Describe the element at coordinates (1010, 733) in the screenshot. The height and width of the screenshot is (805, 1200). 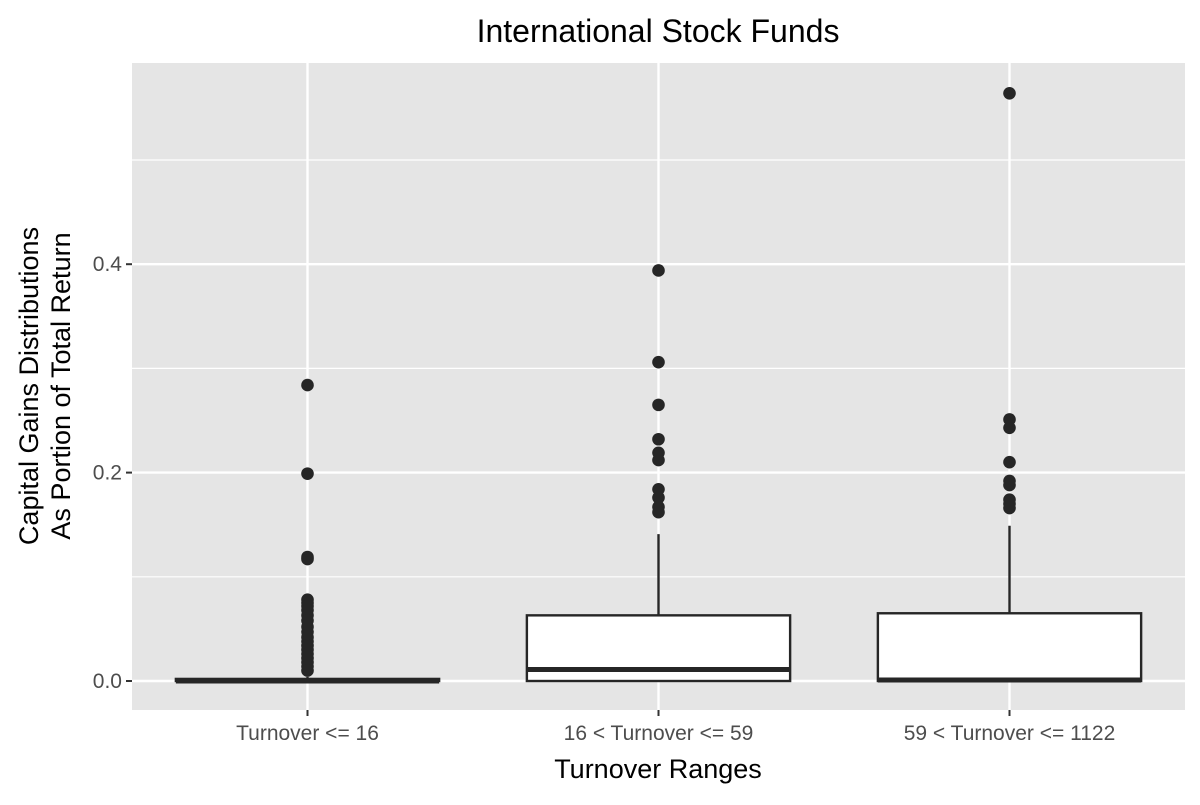
I see `x-tick-label: 59 < Turnover <= 1122` at that location.